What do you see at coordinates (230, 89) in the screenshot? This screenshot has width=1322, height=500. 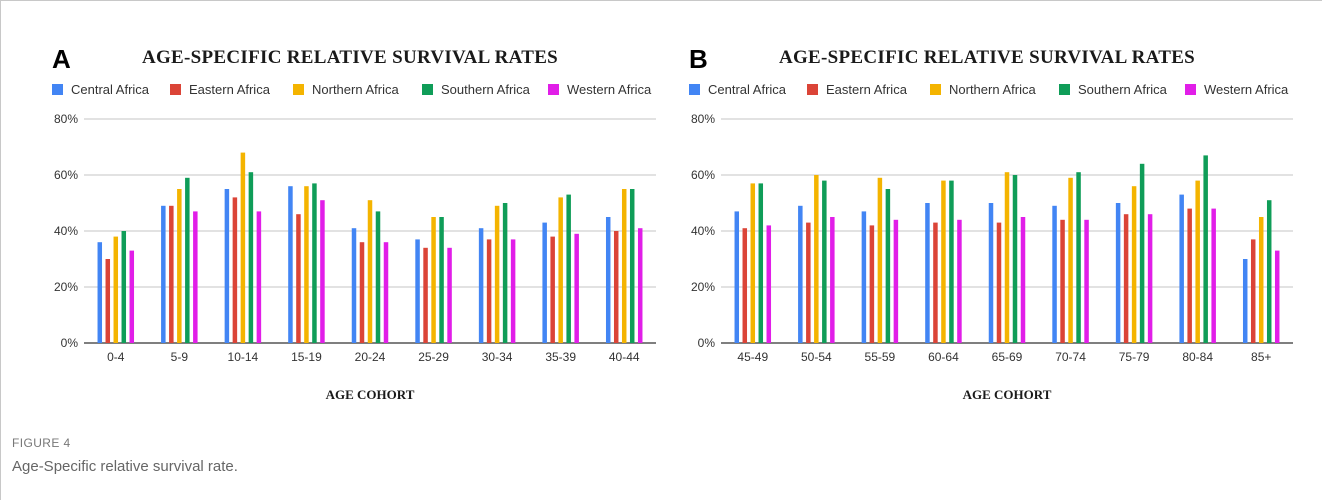 I see `chart-a-legend-label-1: Eastern Africa` at bounding box center [230, 89].